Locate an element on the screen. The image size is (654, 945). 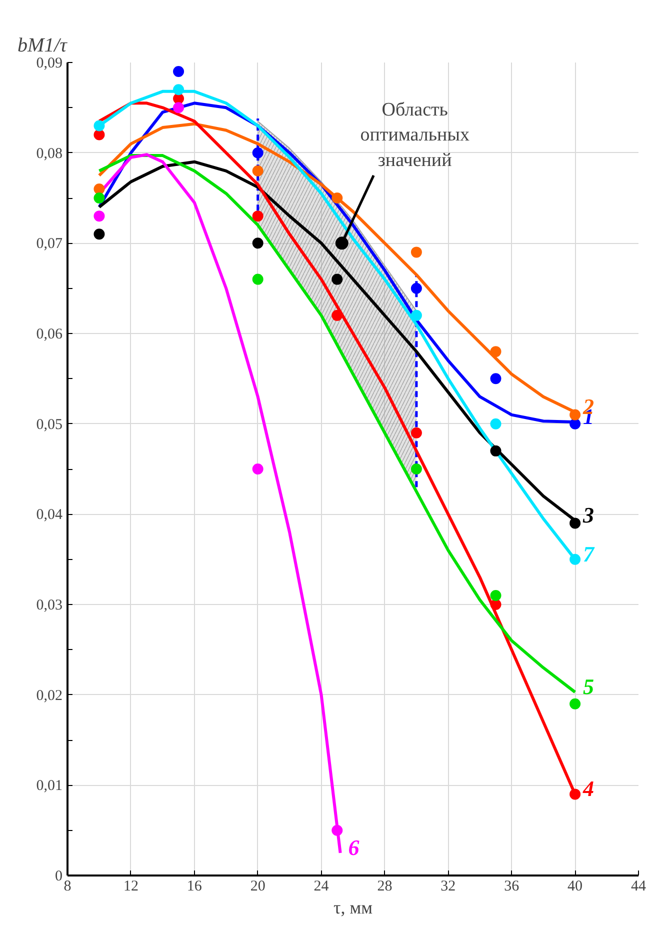
y-tick-label: 0,07 is located at coordinates (49, 244).